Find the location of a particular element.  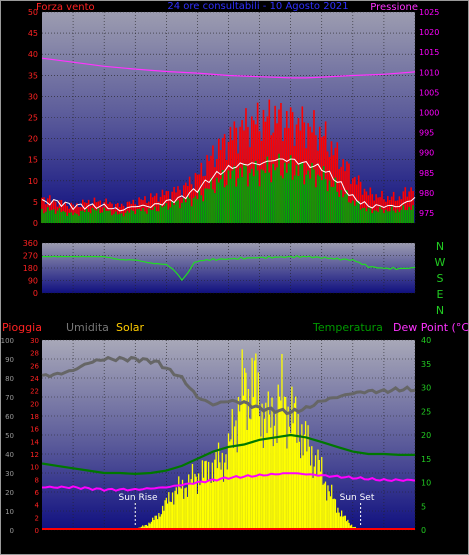

humidity-axis-tick-label: 70 is located at coordinates (9, 398).